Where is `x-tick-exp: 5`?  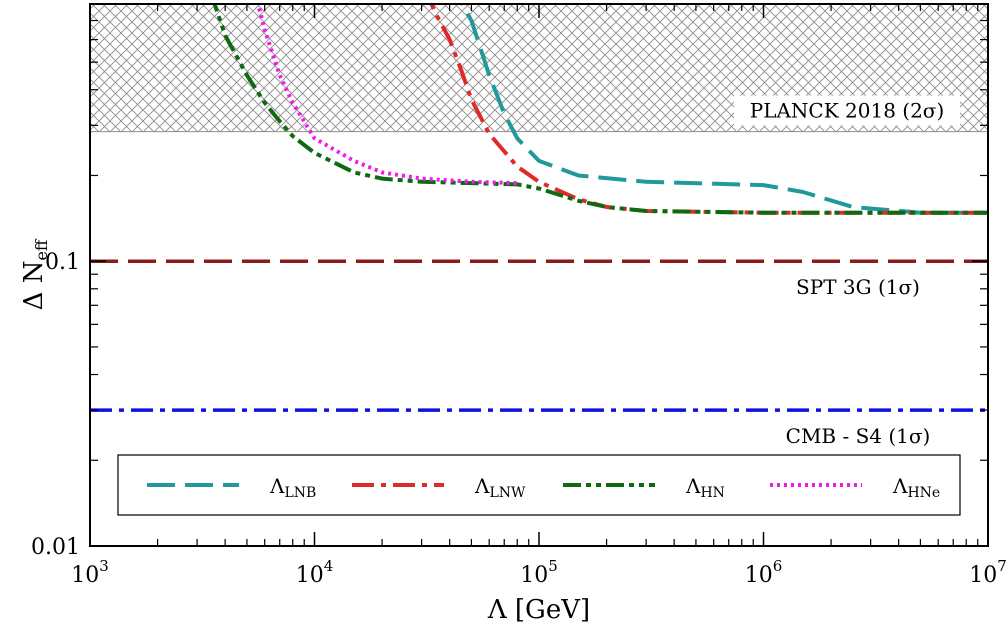
x-tick-exp: 5 is located at coordinates (553, 566).